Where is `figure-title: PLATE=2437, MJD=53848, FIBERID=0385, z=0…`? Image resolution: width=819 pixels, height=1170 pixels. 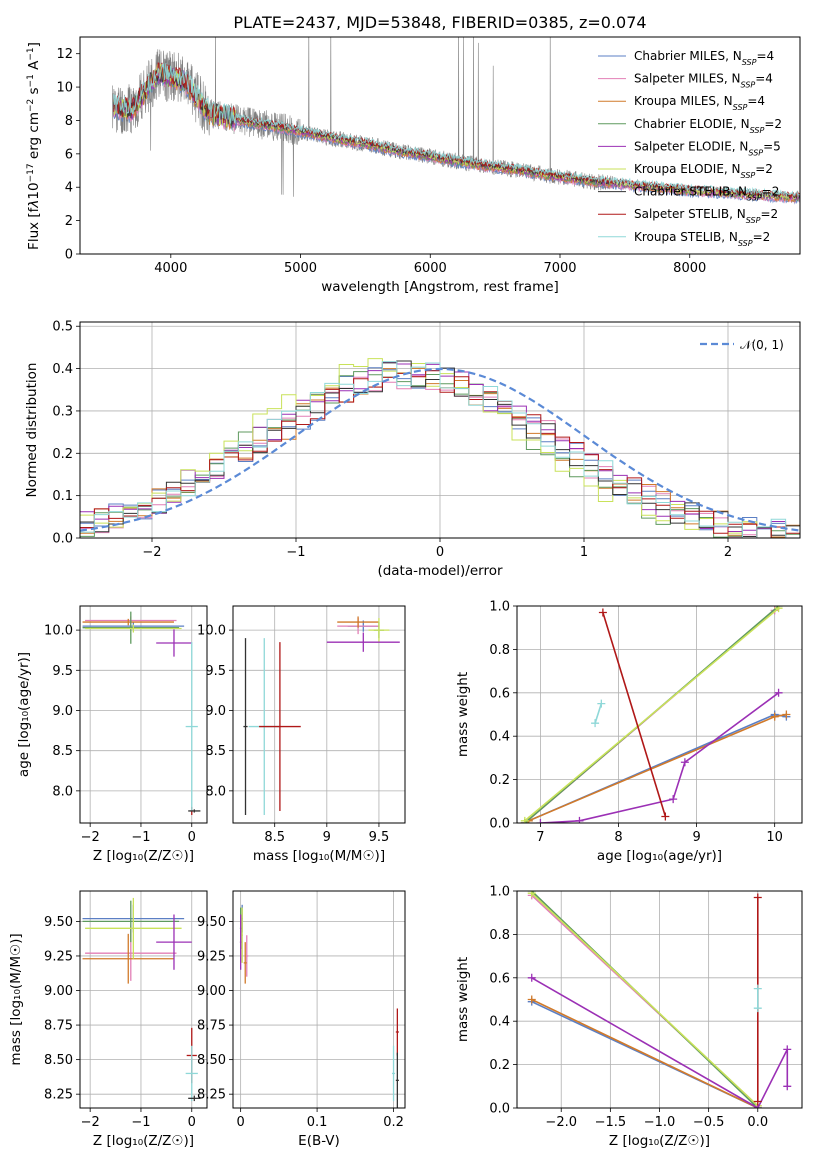
figure-title: PLATE=2437, MJD=53848, FIBERID=0385, z=0… is located at coordinates (439, 22).